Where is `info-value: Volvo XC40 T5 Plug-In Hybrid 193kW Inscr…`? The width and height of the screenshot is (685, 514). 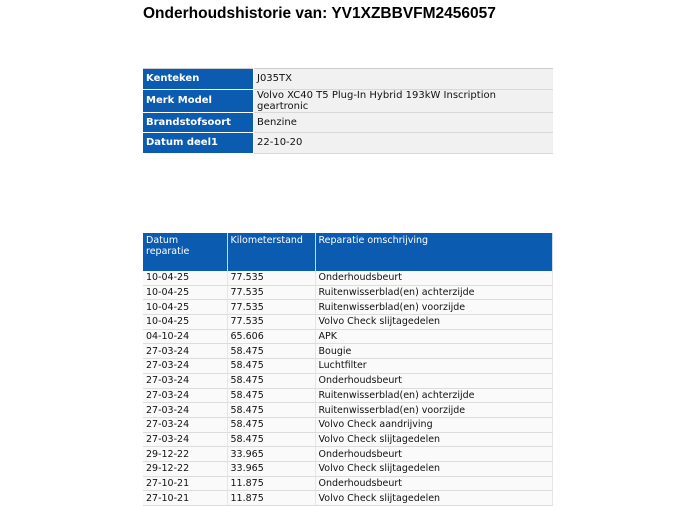 info-value: Volvo XC40 T5 Plug-In Hybrid 193kW Inscr… is located at coordinates (403, 101).